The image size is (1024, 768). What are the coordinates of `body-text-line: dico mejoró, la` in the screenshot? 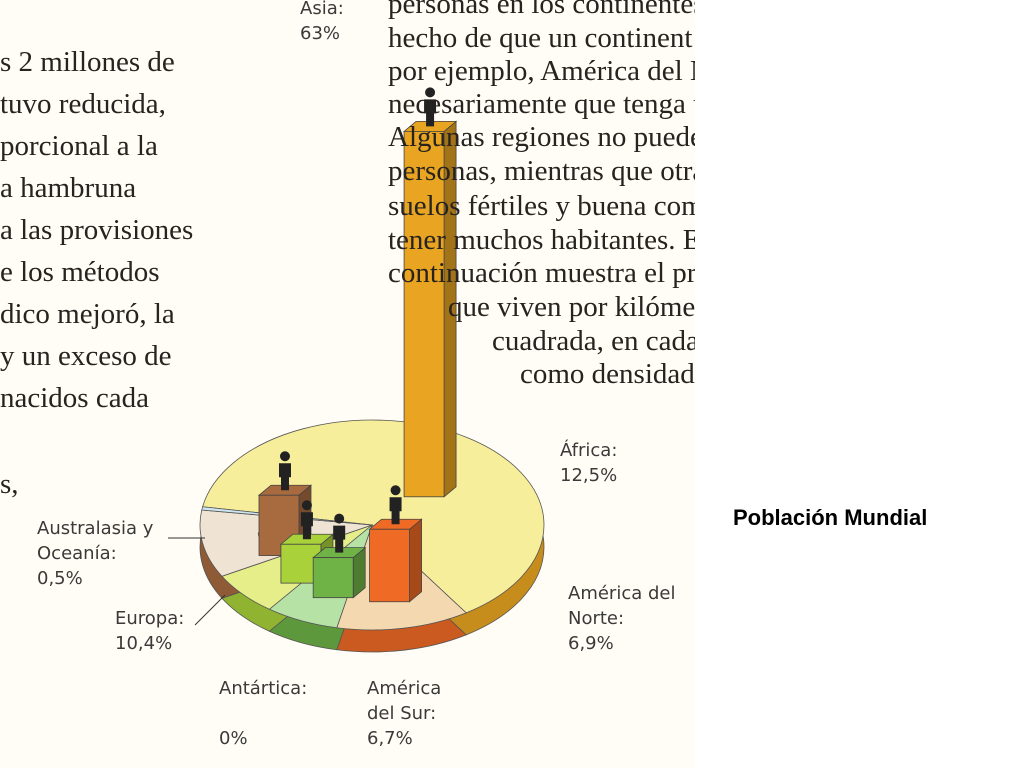 It's located at (87, 314).